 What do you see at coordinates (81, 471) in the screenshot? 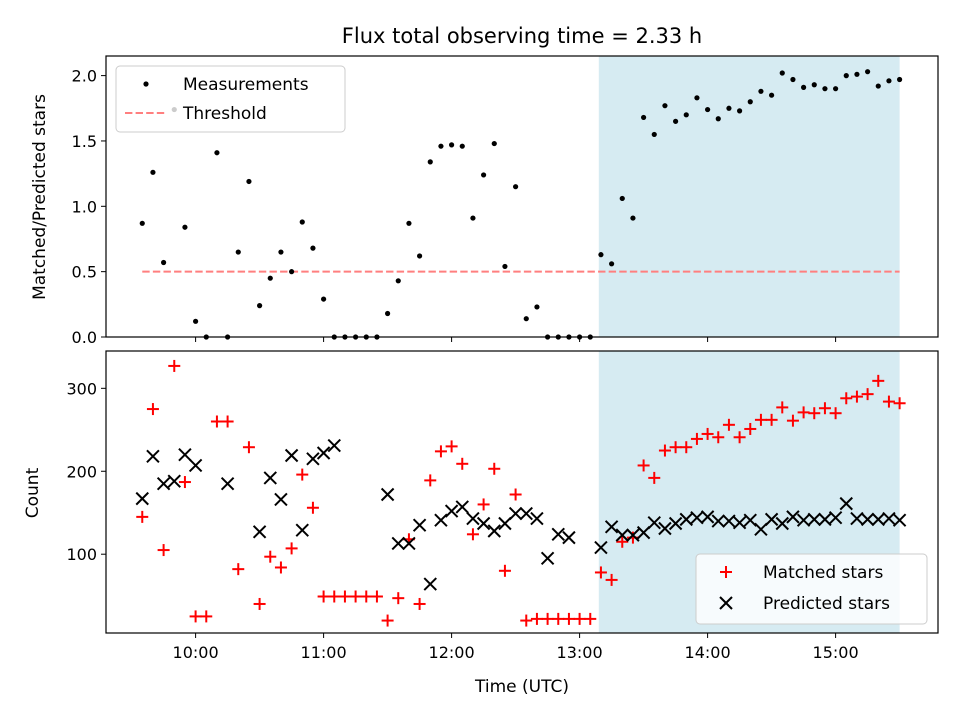
I see `bottom-y-tick-label: 200` at bounding box center [81, 471].